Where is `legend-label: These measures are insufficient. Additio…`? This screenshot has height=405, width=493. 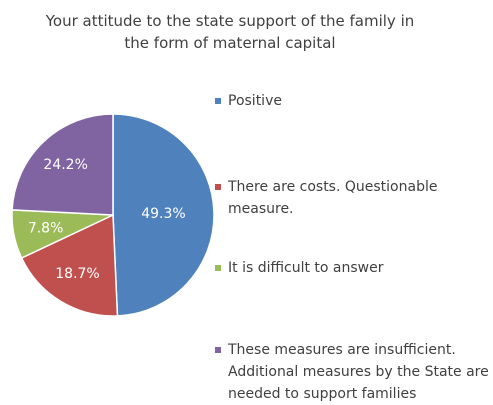
legend-label: These measures are insufficient. Additio… is located at coordinates (358, 372).